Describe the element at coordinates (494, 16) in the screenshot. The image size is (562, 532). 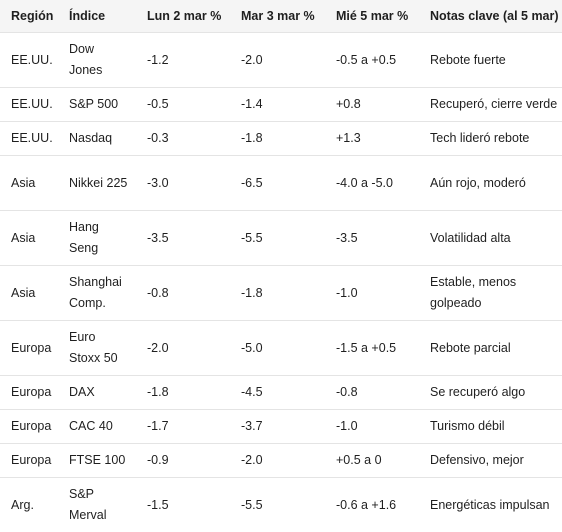
I see `column-header-notes: Notas clave (al 5 mar)` at that location.